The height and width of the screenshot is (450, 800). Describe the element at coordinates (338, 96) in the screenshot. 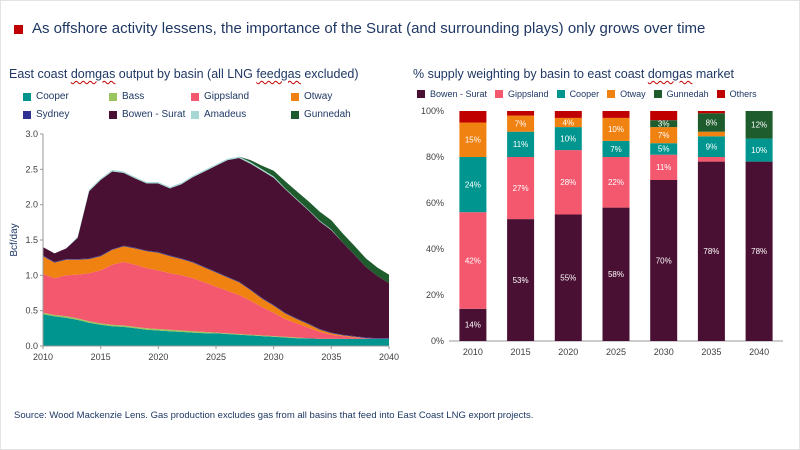

I see `legend-item-otway: Otway` at that location.